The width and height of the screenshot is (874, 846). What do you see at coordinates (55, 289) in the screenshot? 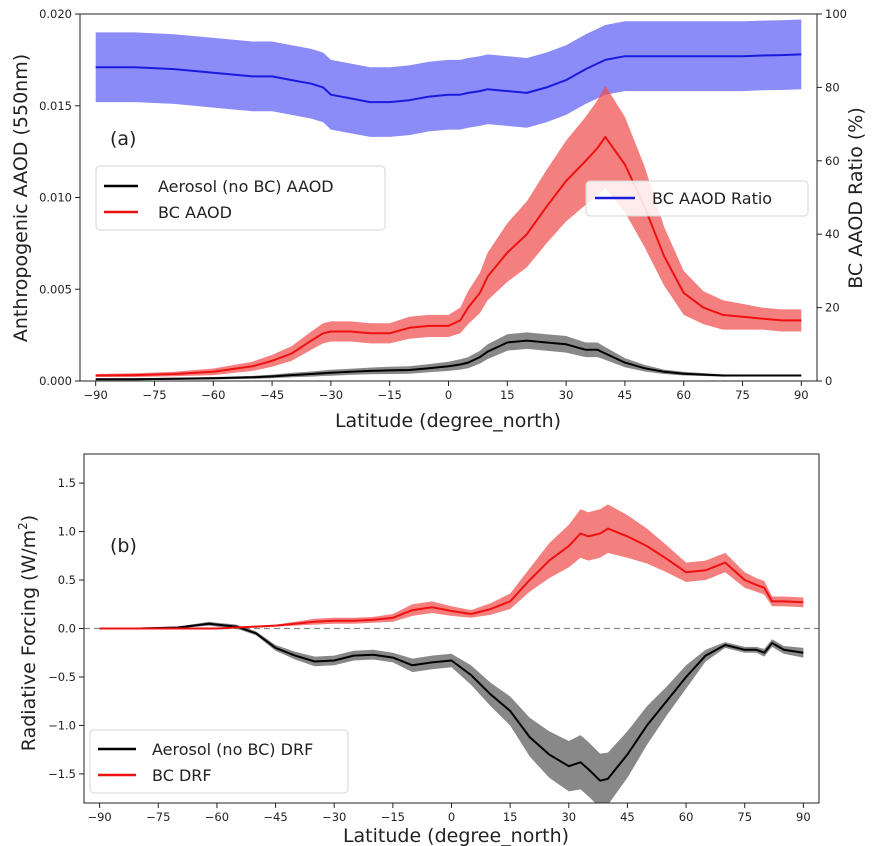
I see `y-tick-label: 0.005` at bounding box center [55, 289].